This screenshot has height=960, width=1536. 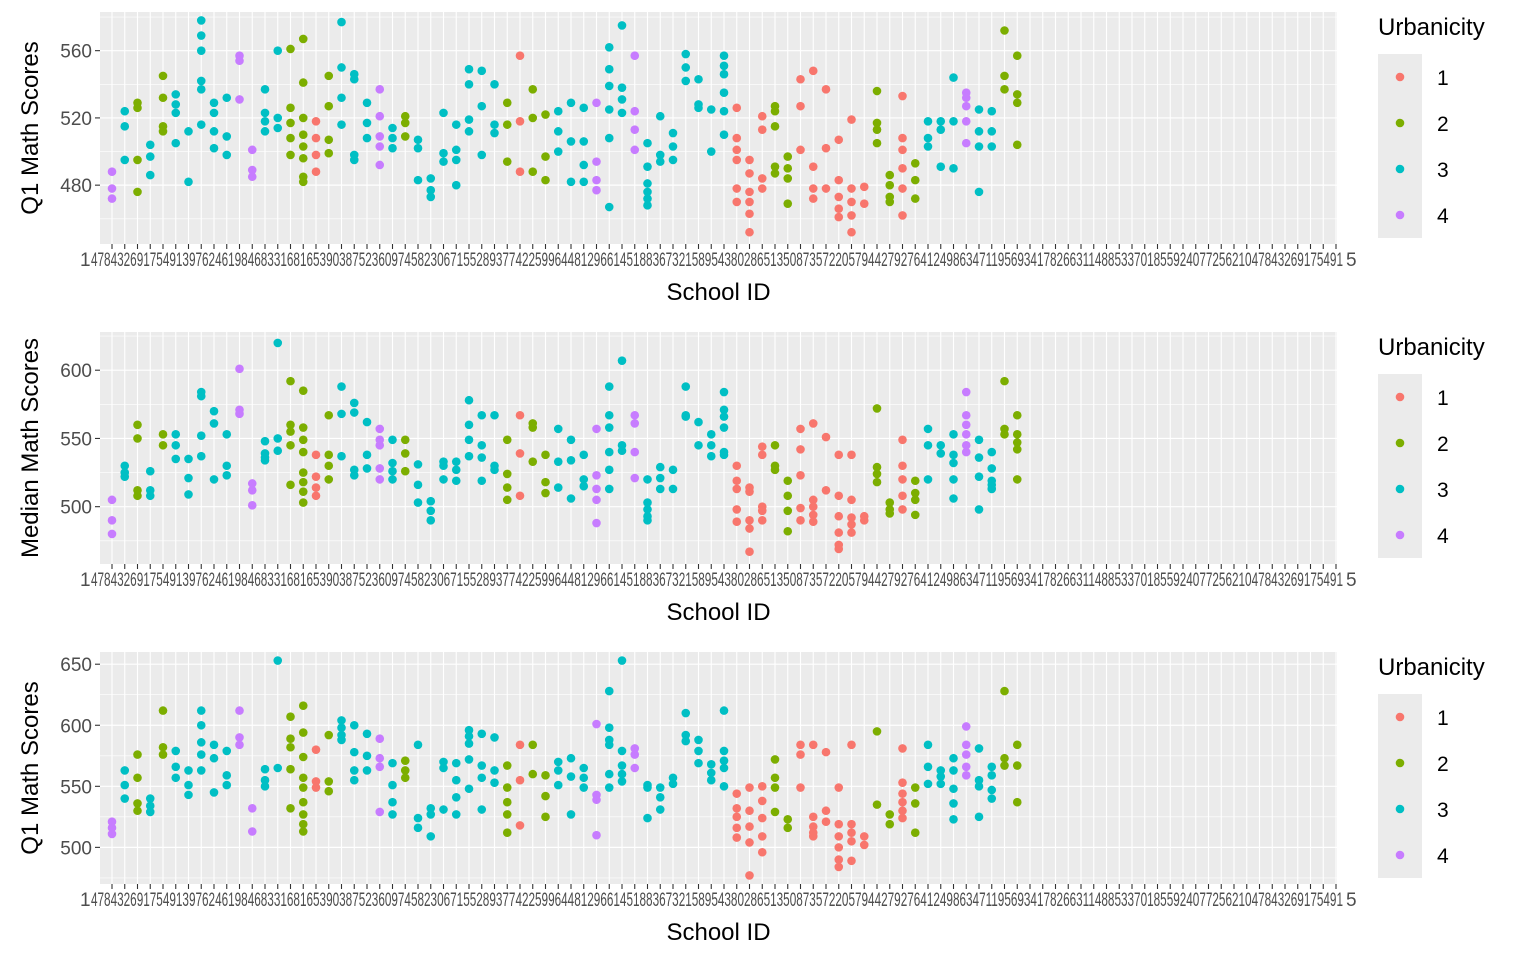 I want to click on legend-label-3: 3, so click(x=1443, y=170).